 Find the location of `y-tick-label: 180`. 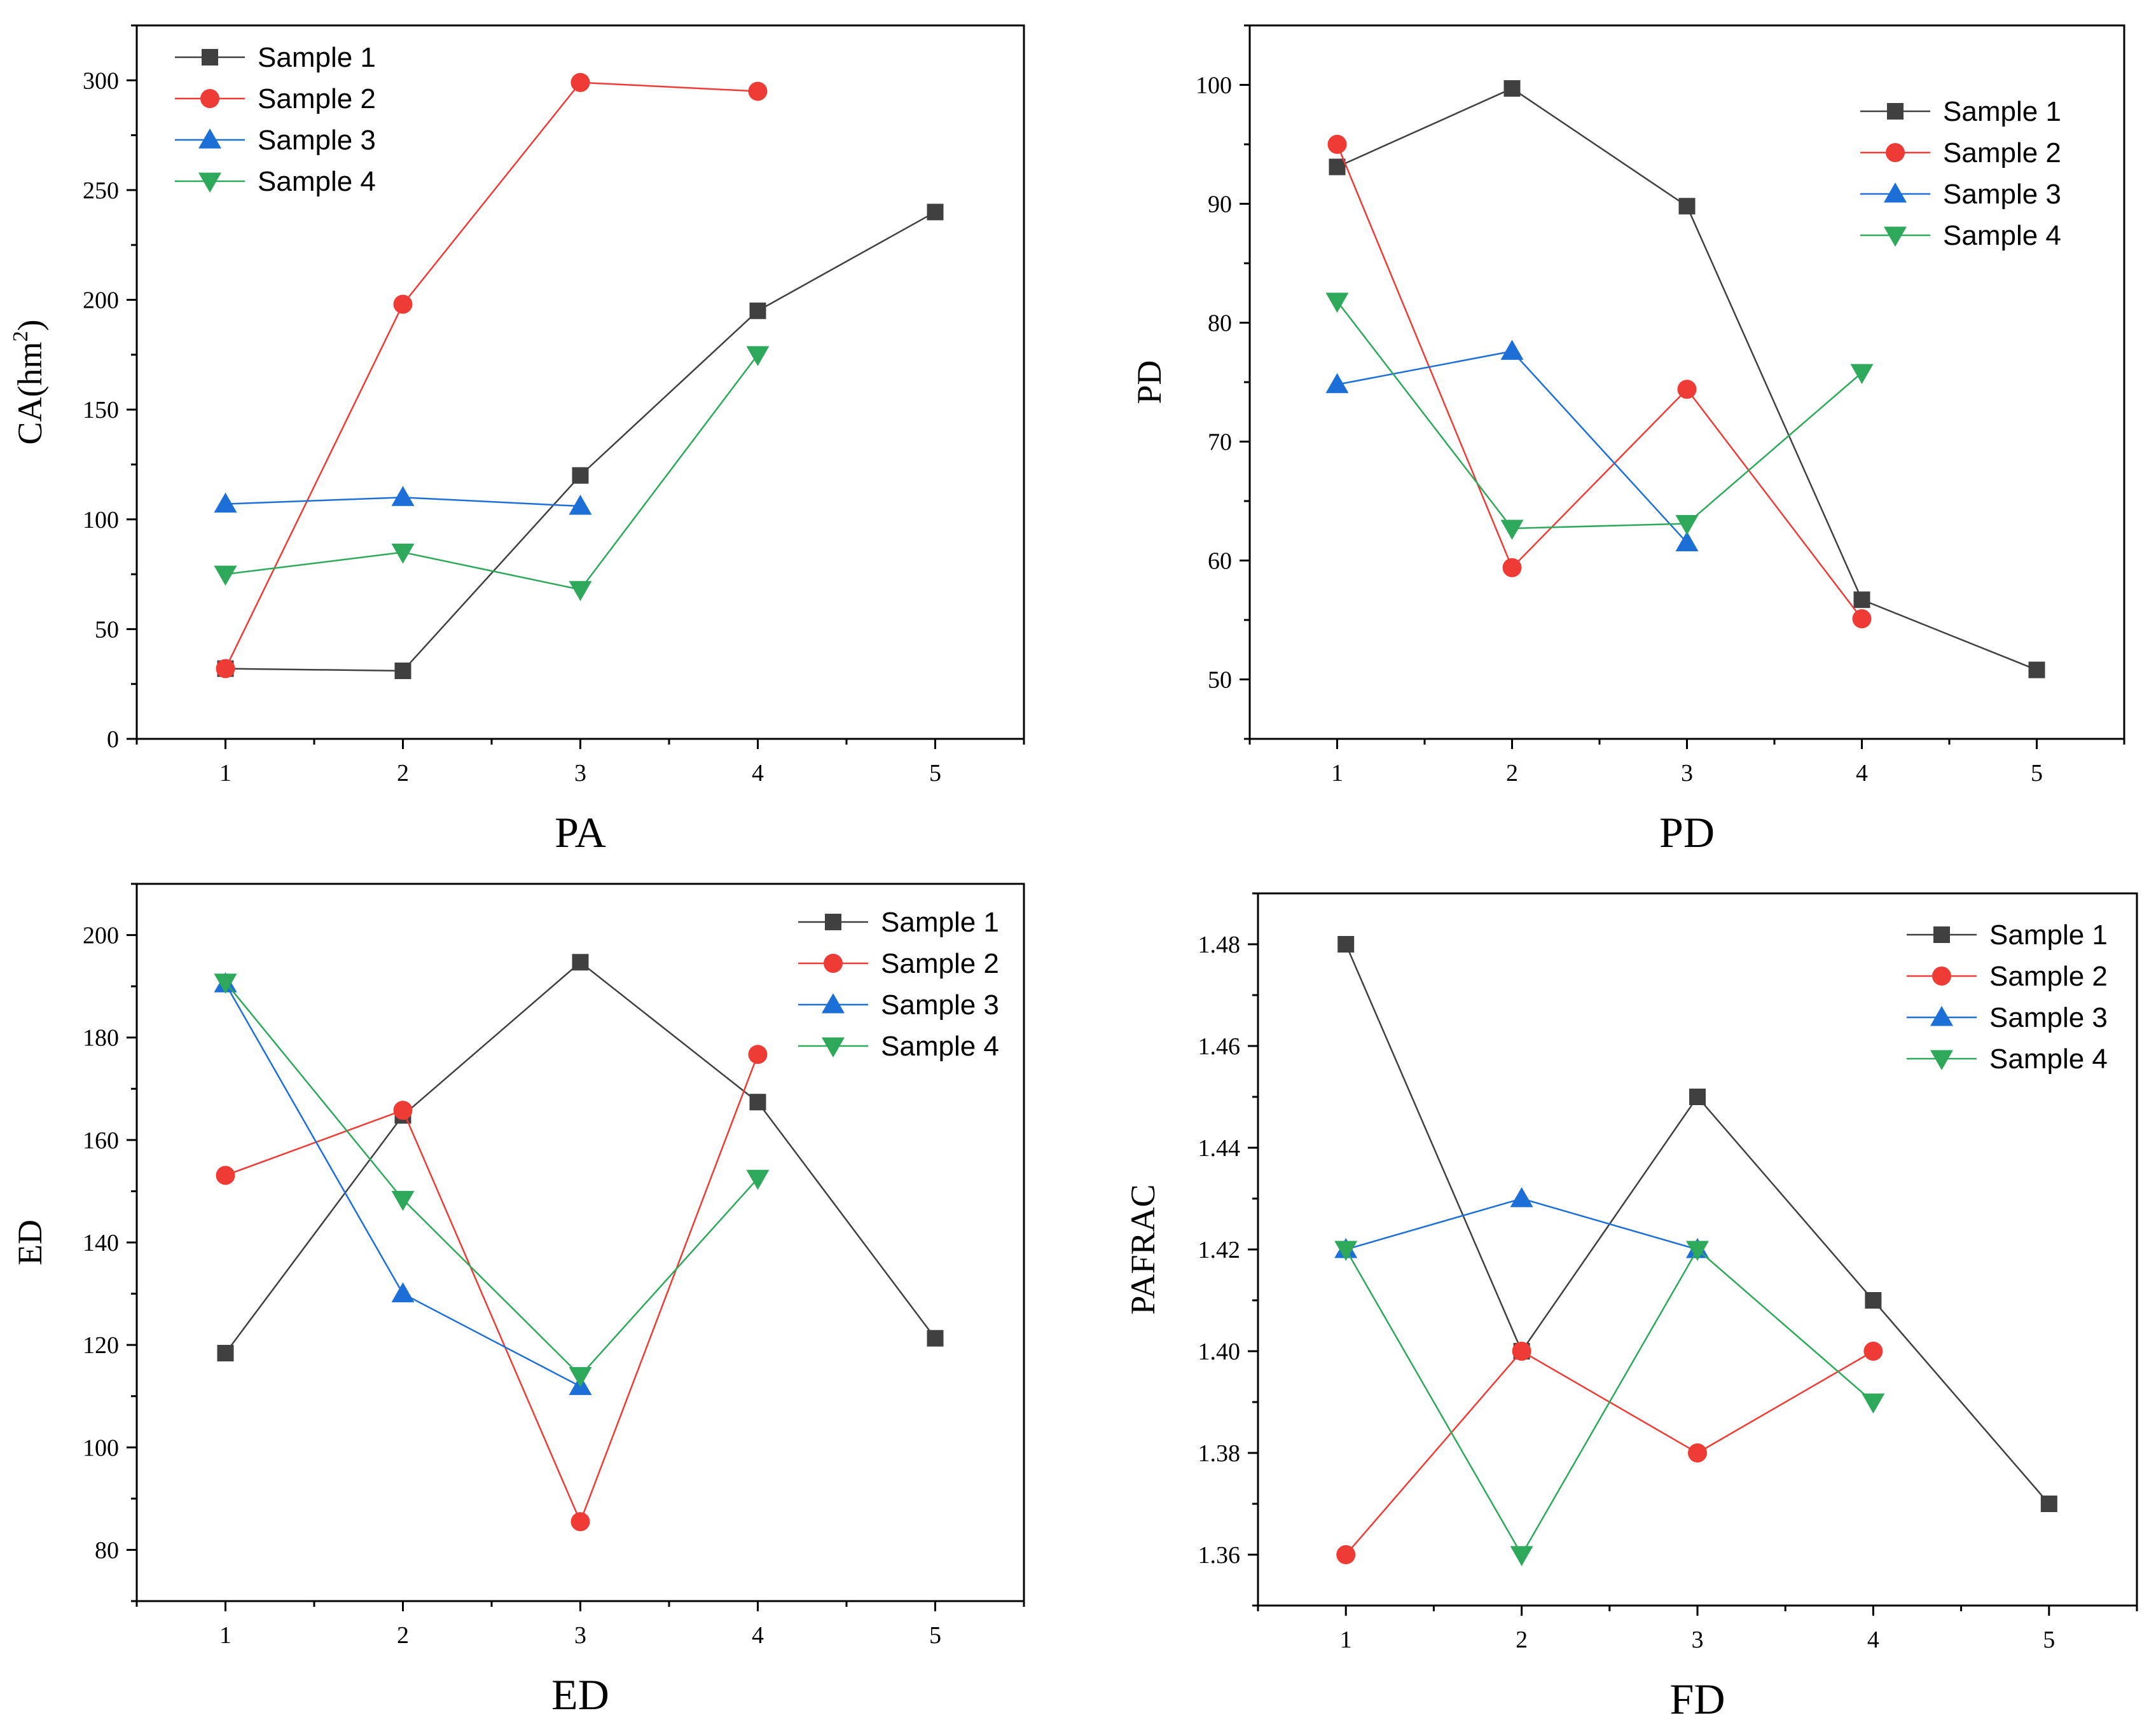

y-tick-label: 180 is located at coordinates (101, 1038).